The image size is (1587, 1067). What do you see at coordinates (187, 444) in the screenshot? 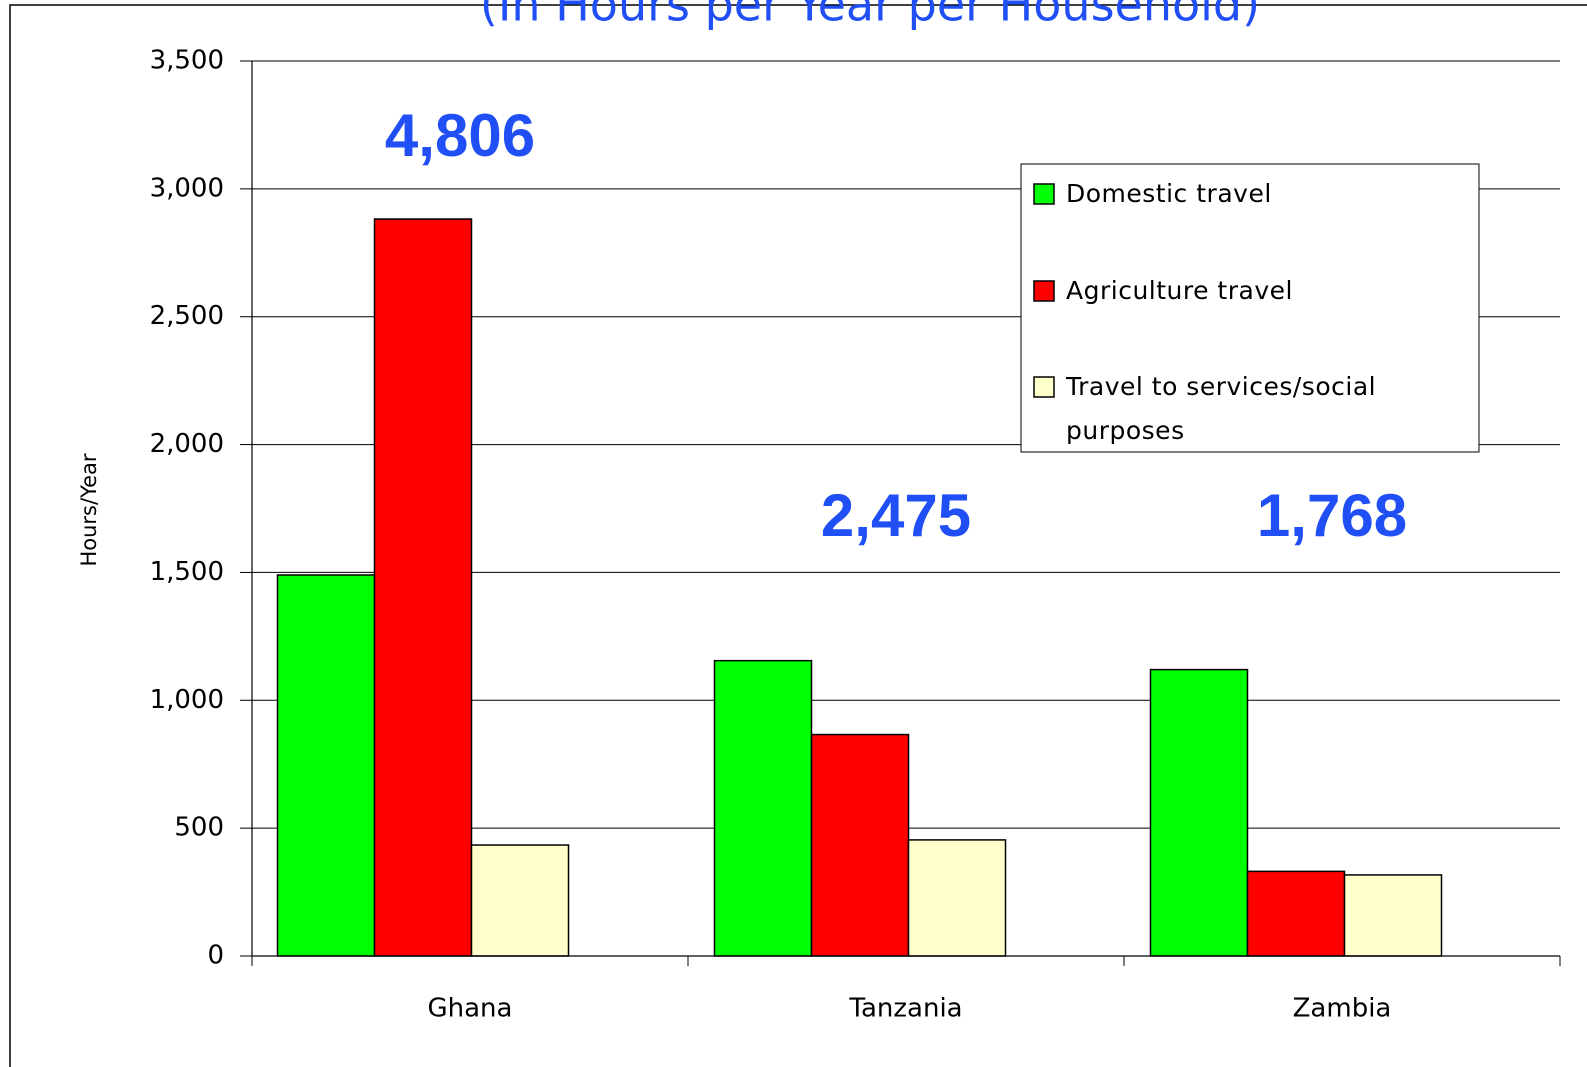
I see `y-tick-label: 2,000` at bounding box center [187, 444].